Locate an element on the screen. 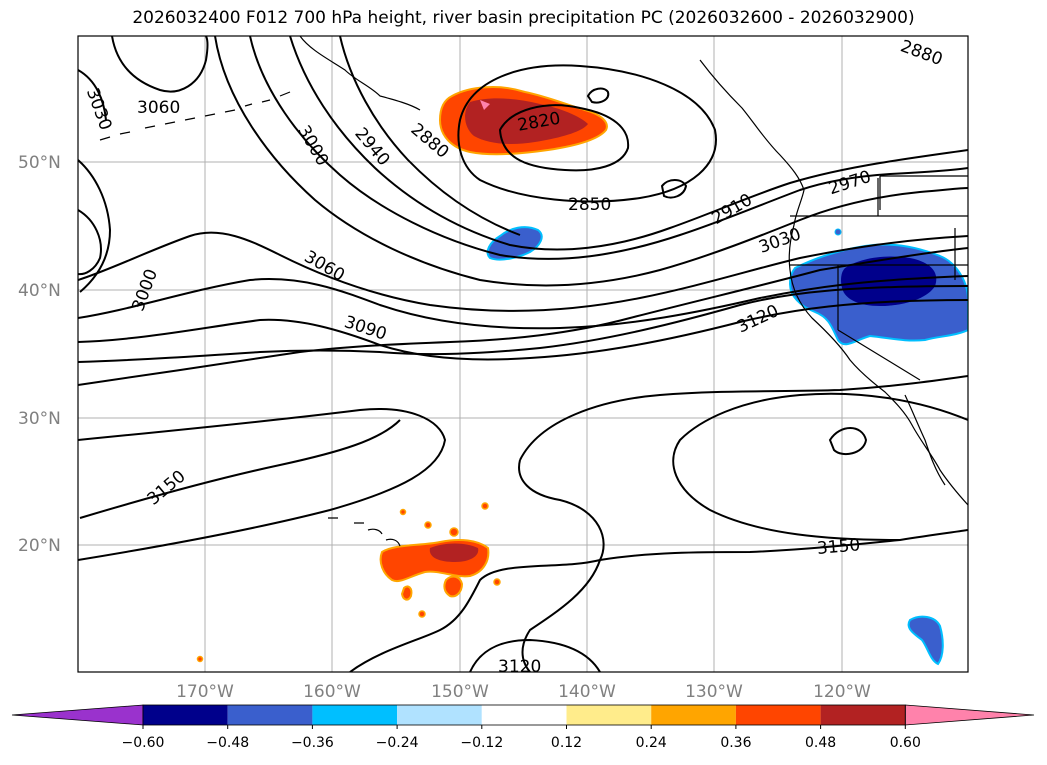  colorbar-tick-label: −0.24 is located at coordinates (397, 743).